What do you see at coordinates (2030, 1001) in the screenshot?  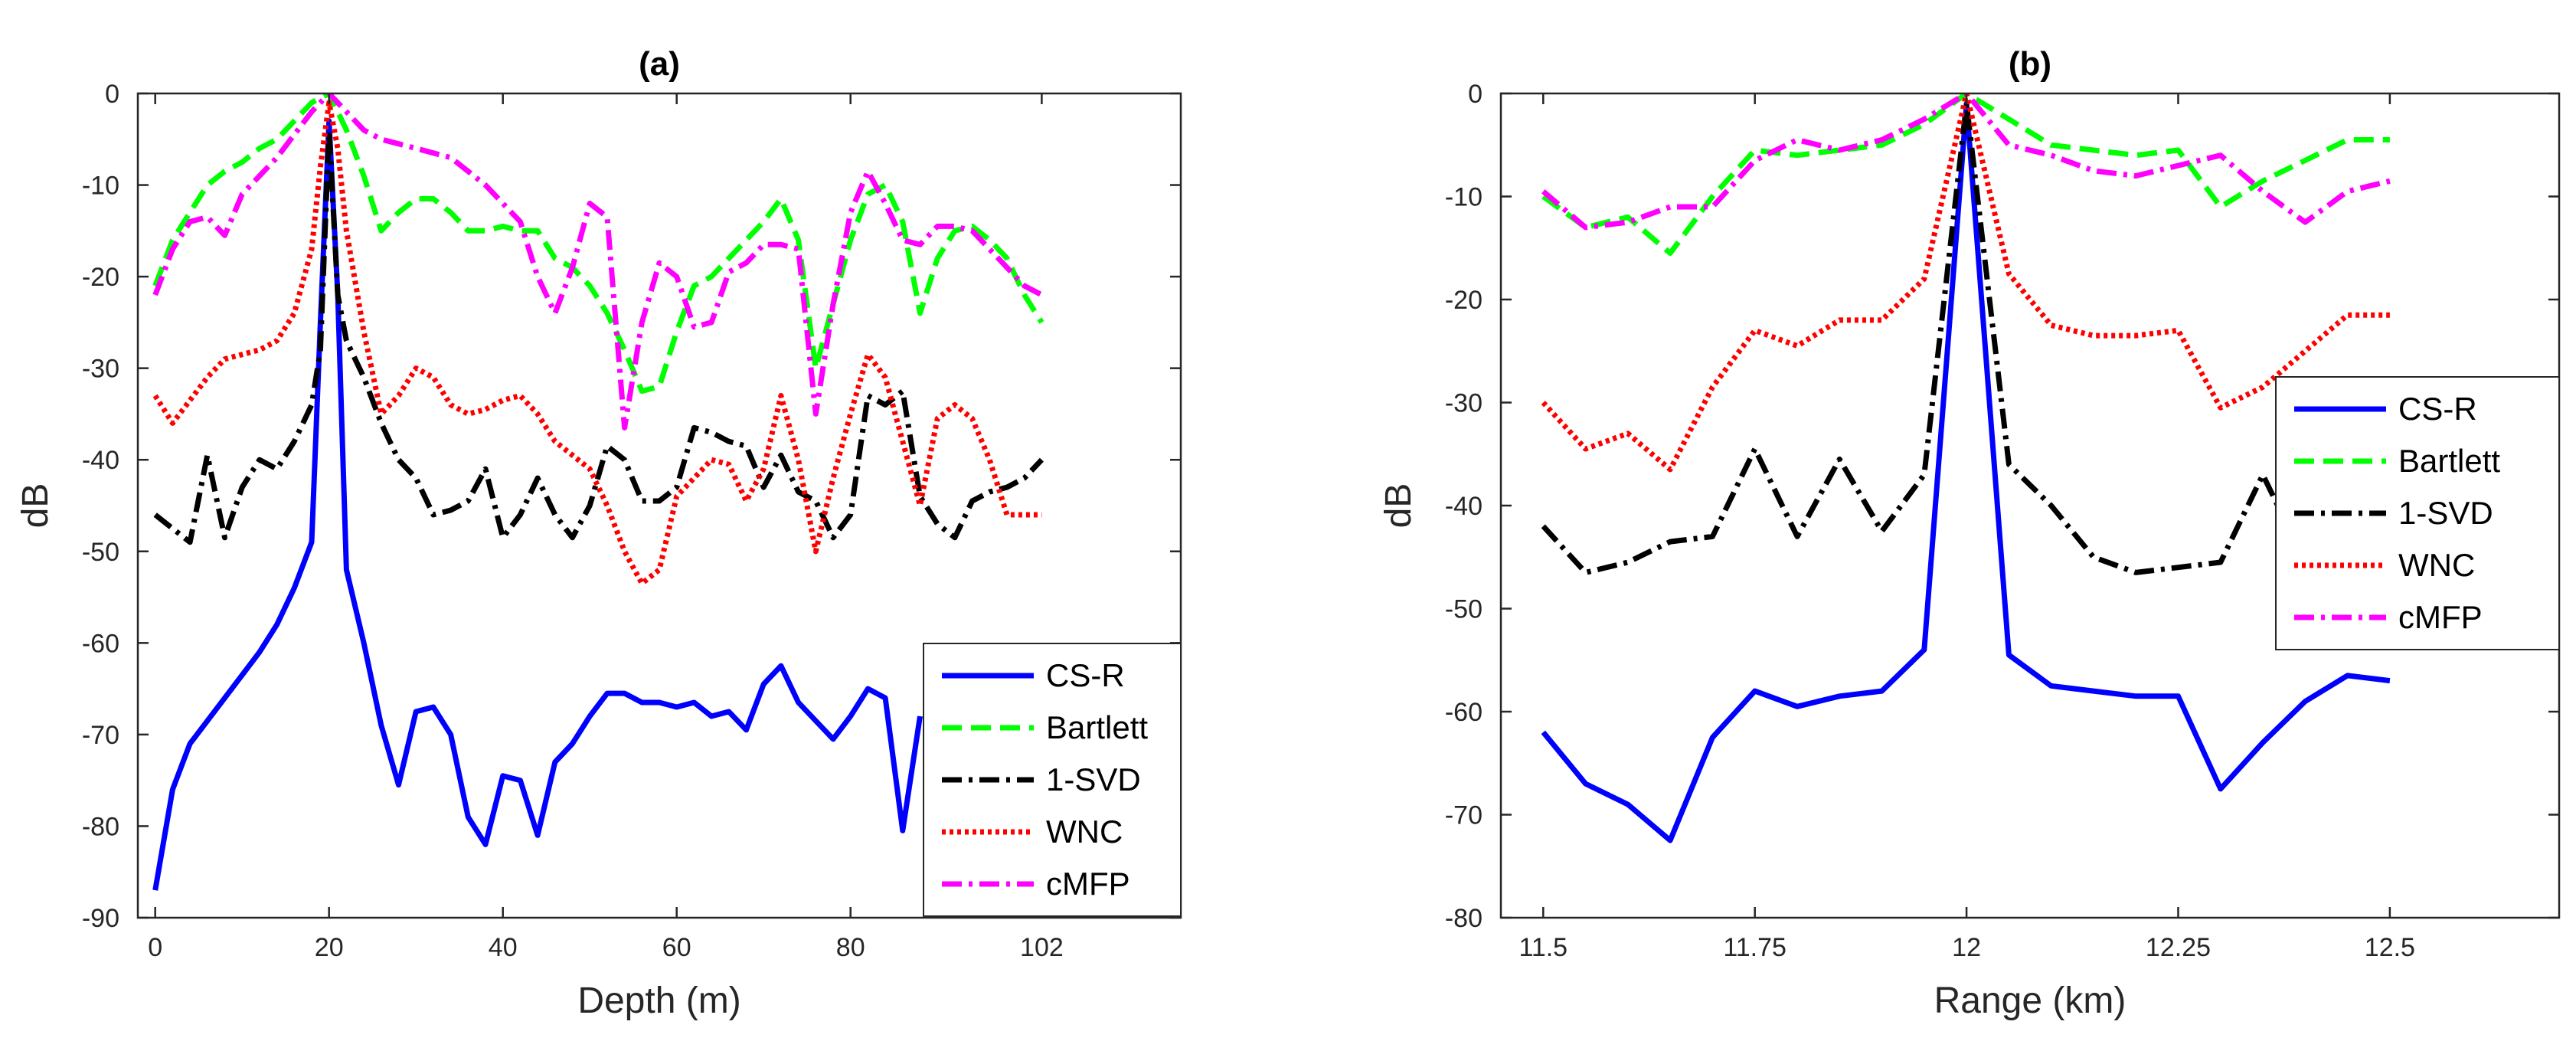 I see `x-axis-label-b: Range (km)` at bounding box center [2030, 1001].